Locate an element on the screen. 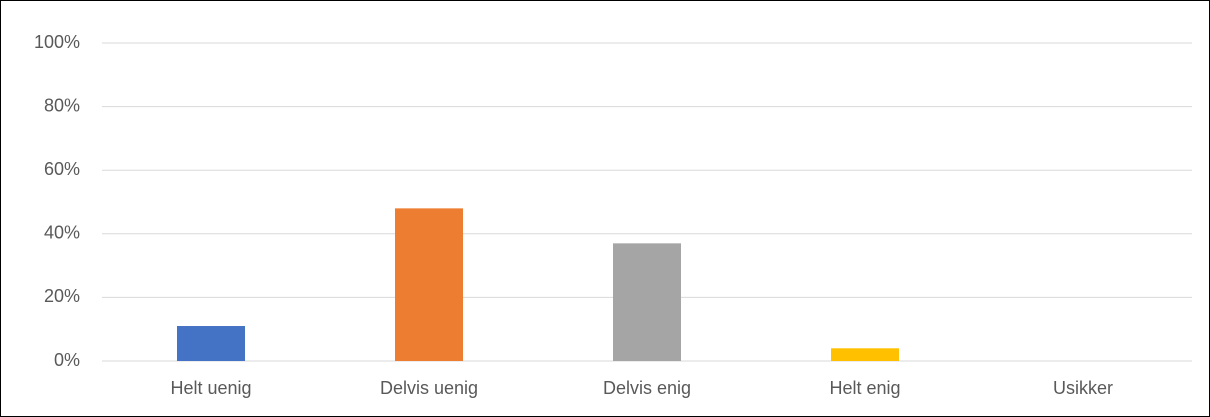 The image size is (1210, 417). x-tick-label: Usikker is located at coordinates (1083, 388).